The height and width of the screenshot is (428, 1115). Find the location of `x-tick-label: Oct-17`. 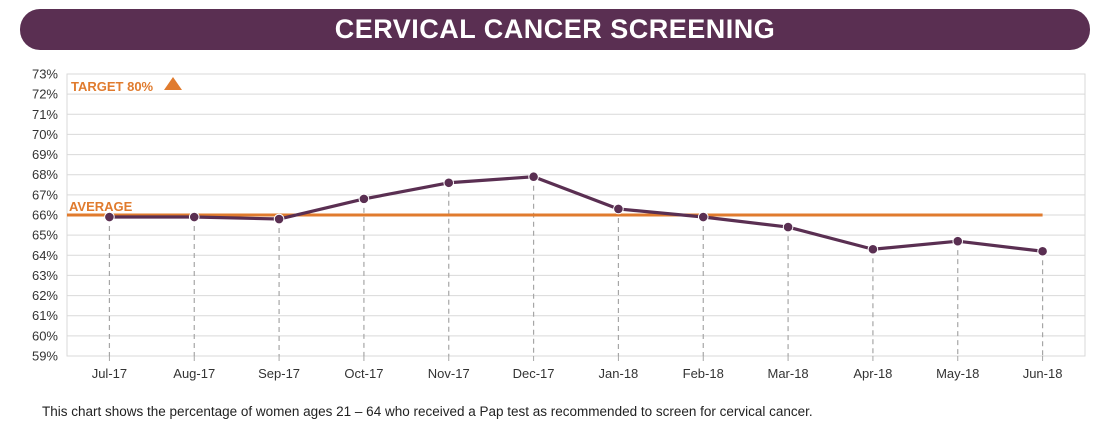

x-tick-label: Oct-17 is located at coordinates (363, 373).